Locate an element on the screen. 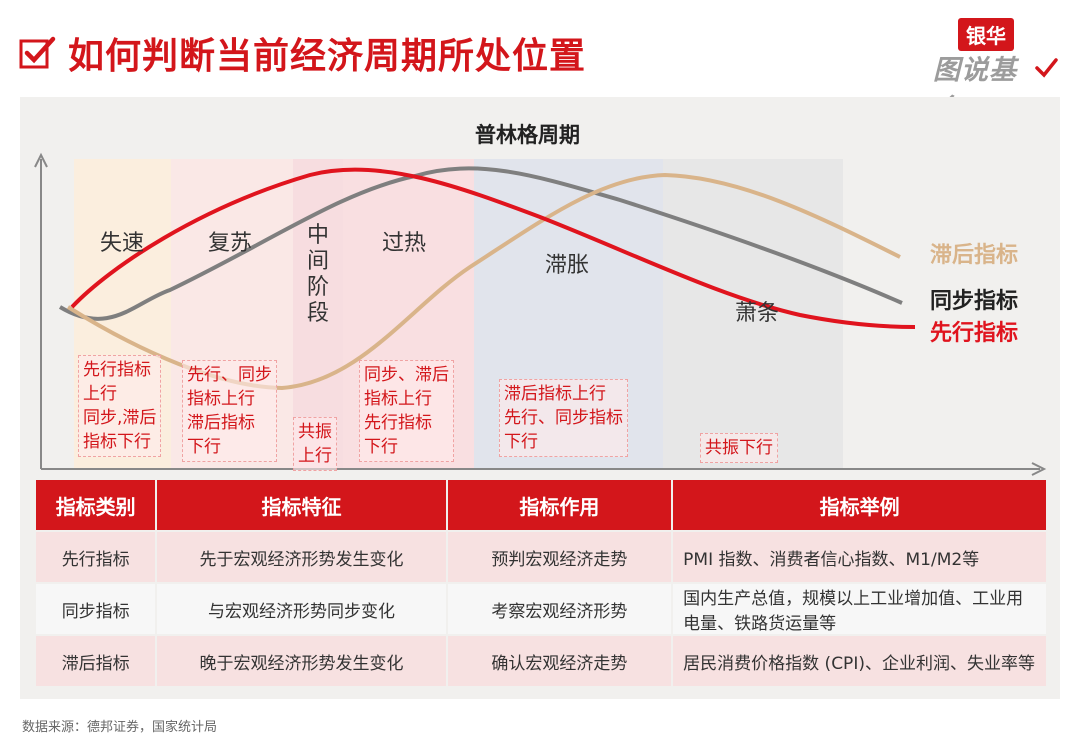 The width and height of the screenshot is (1080, 750). y-axis-arrow is located at coordinates (41, 160).